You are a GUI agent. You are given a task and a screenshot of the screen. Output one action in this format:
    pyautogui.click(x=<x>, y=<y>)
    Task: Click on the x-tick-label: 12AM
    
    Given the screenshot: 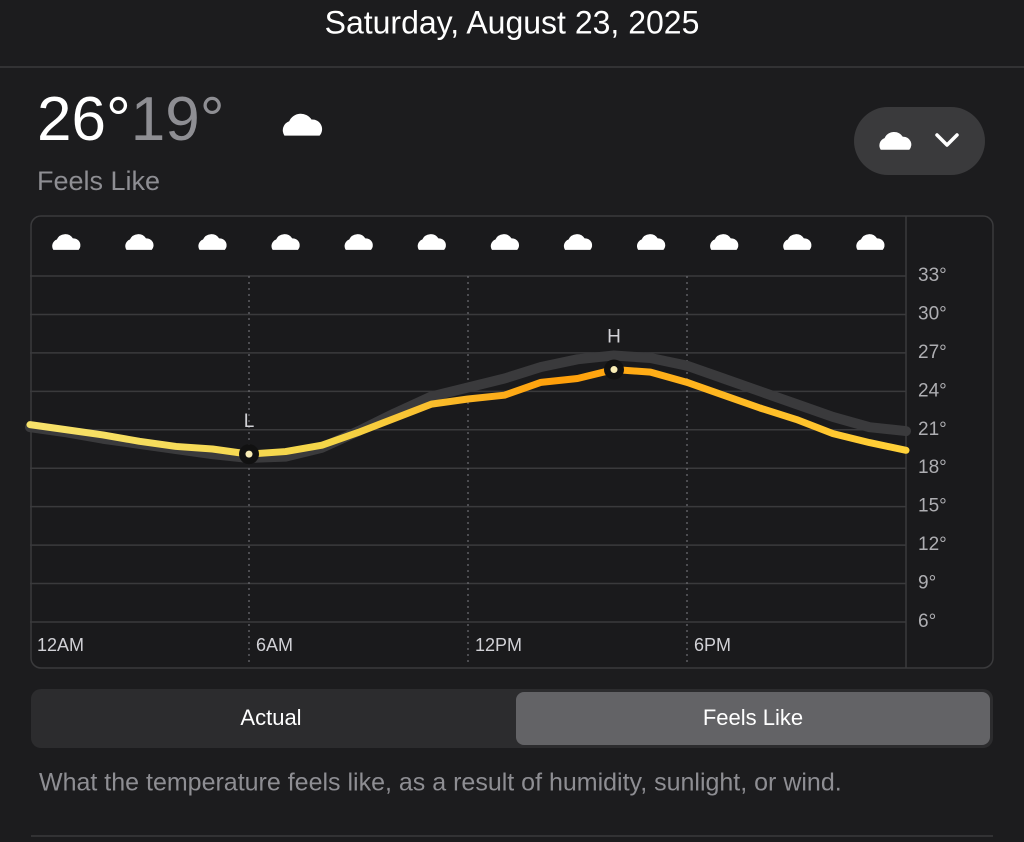 What is the action you would take?
    pyautogui.click(x=60, y=645)
    